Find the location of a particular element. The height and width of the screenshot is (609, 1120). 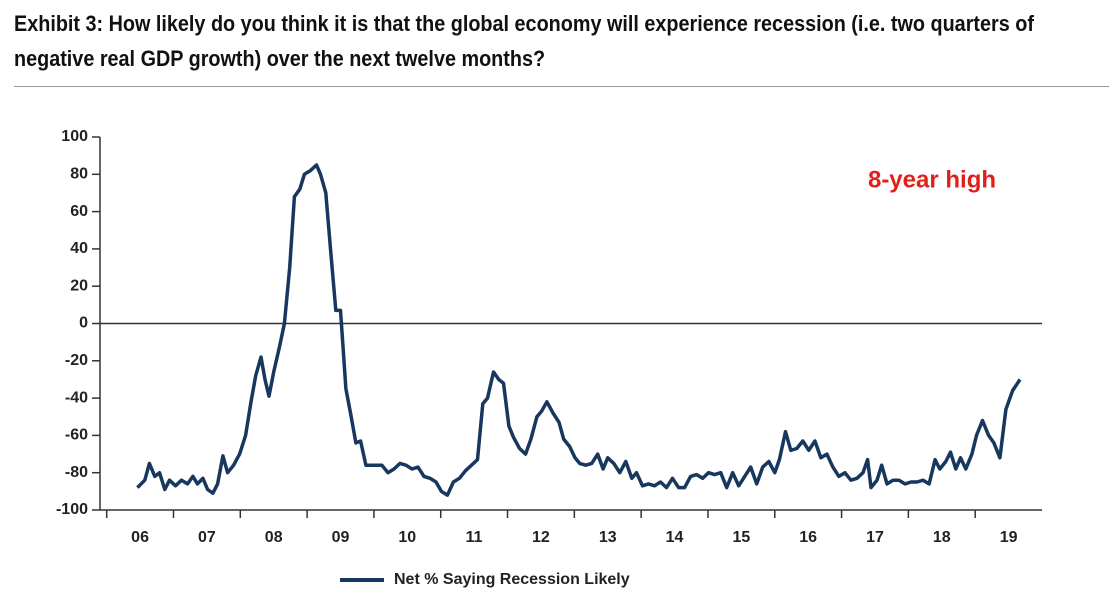

x-tick-label: 13 is located at coordinates (608, 537).